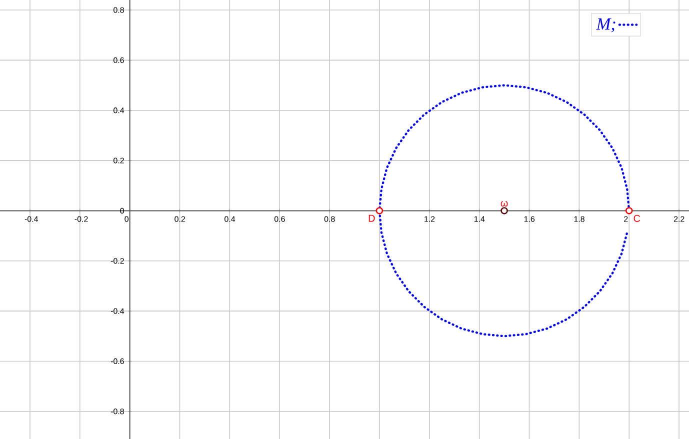 The height and width of the screenshot is (439, 689). Describe the element at coordinates (606, 25) in the screenshot. I see `legend-label: M;` at that location.